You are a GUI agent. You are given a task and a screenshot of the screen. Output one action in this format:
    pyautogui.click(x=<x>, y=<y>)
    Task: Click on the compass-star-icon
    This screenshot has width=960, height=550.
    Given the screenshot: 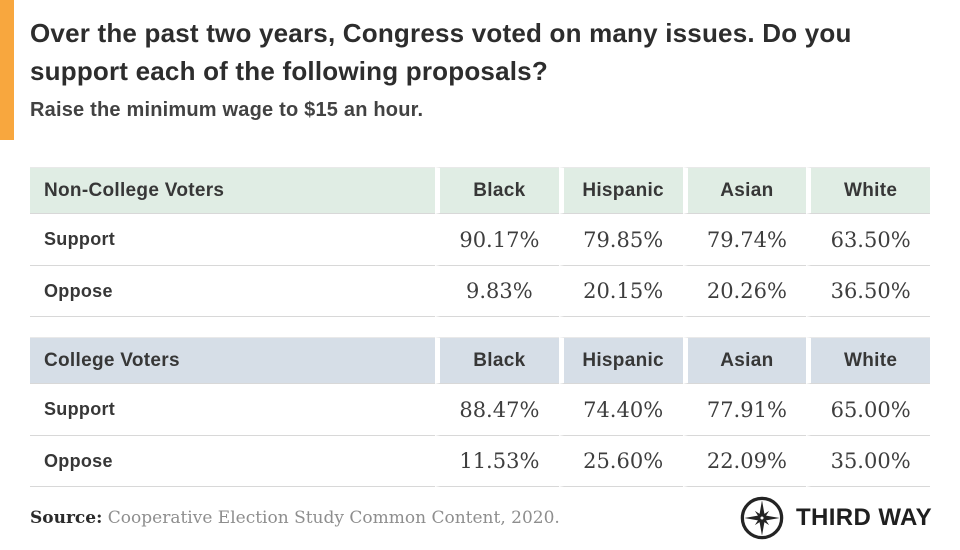 What is the action you would take?
    pyautogui.click(x=762, y=518)
    